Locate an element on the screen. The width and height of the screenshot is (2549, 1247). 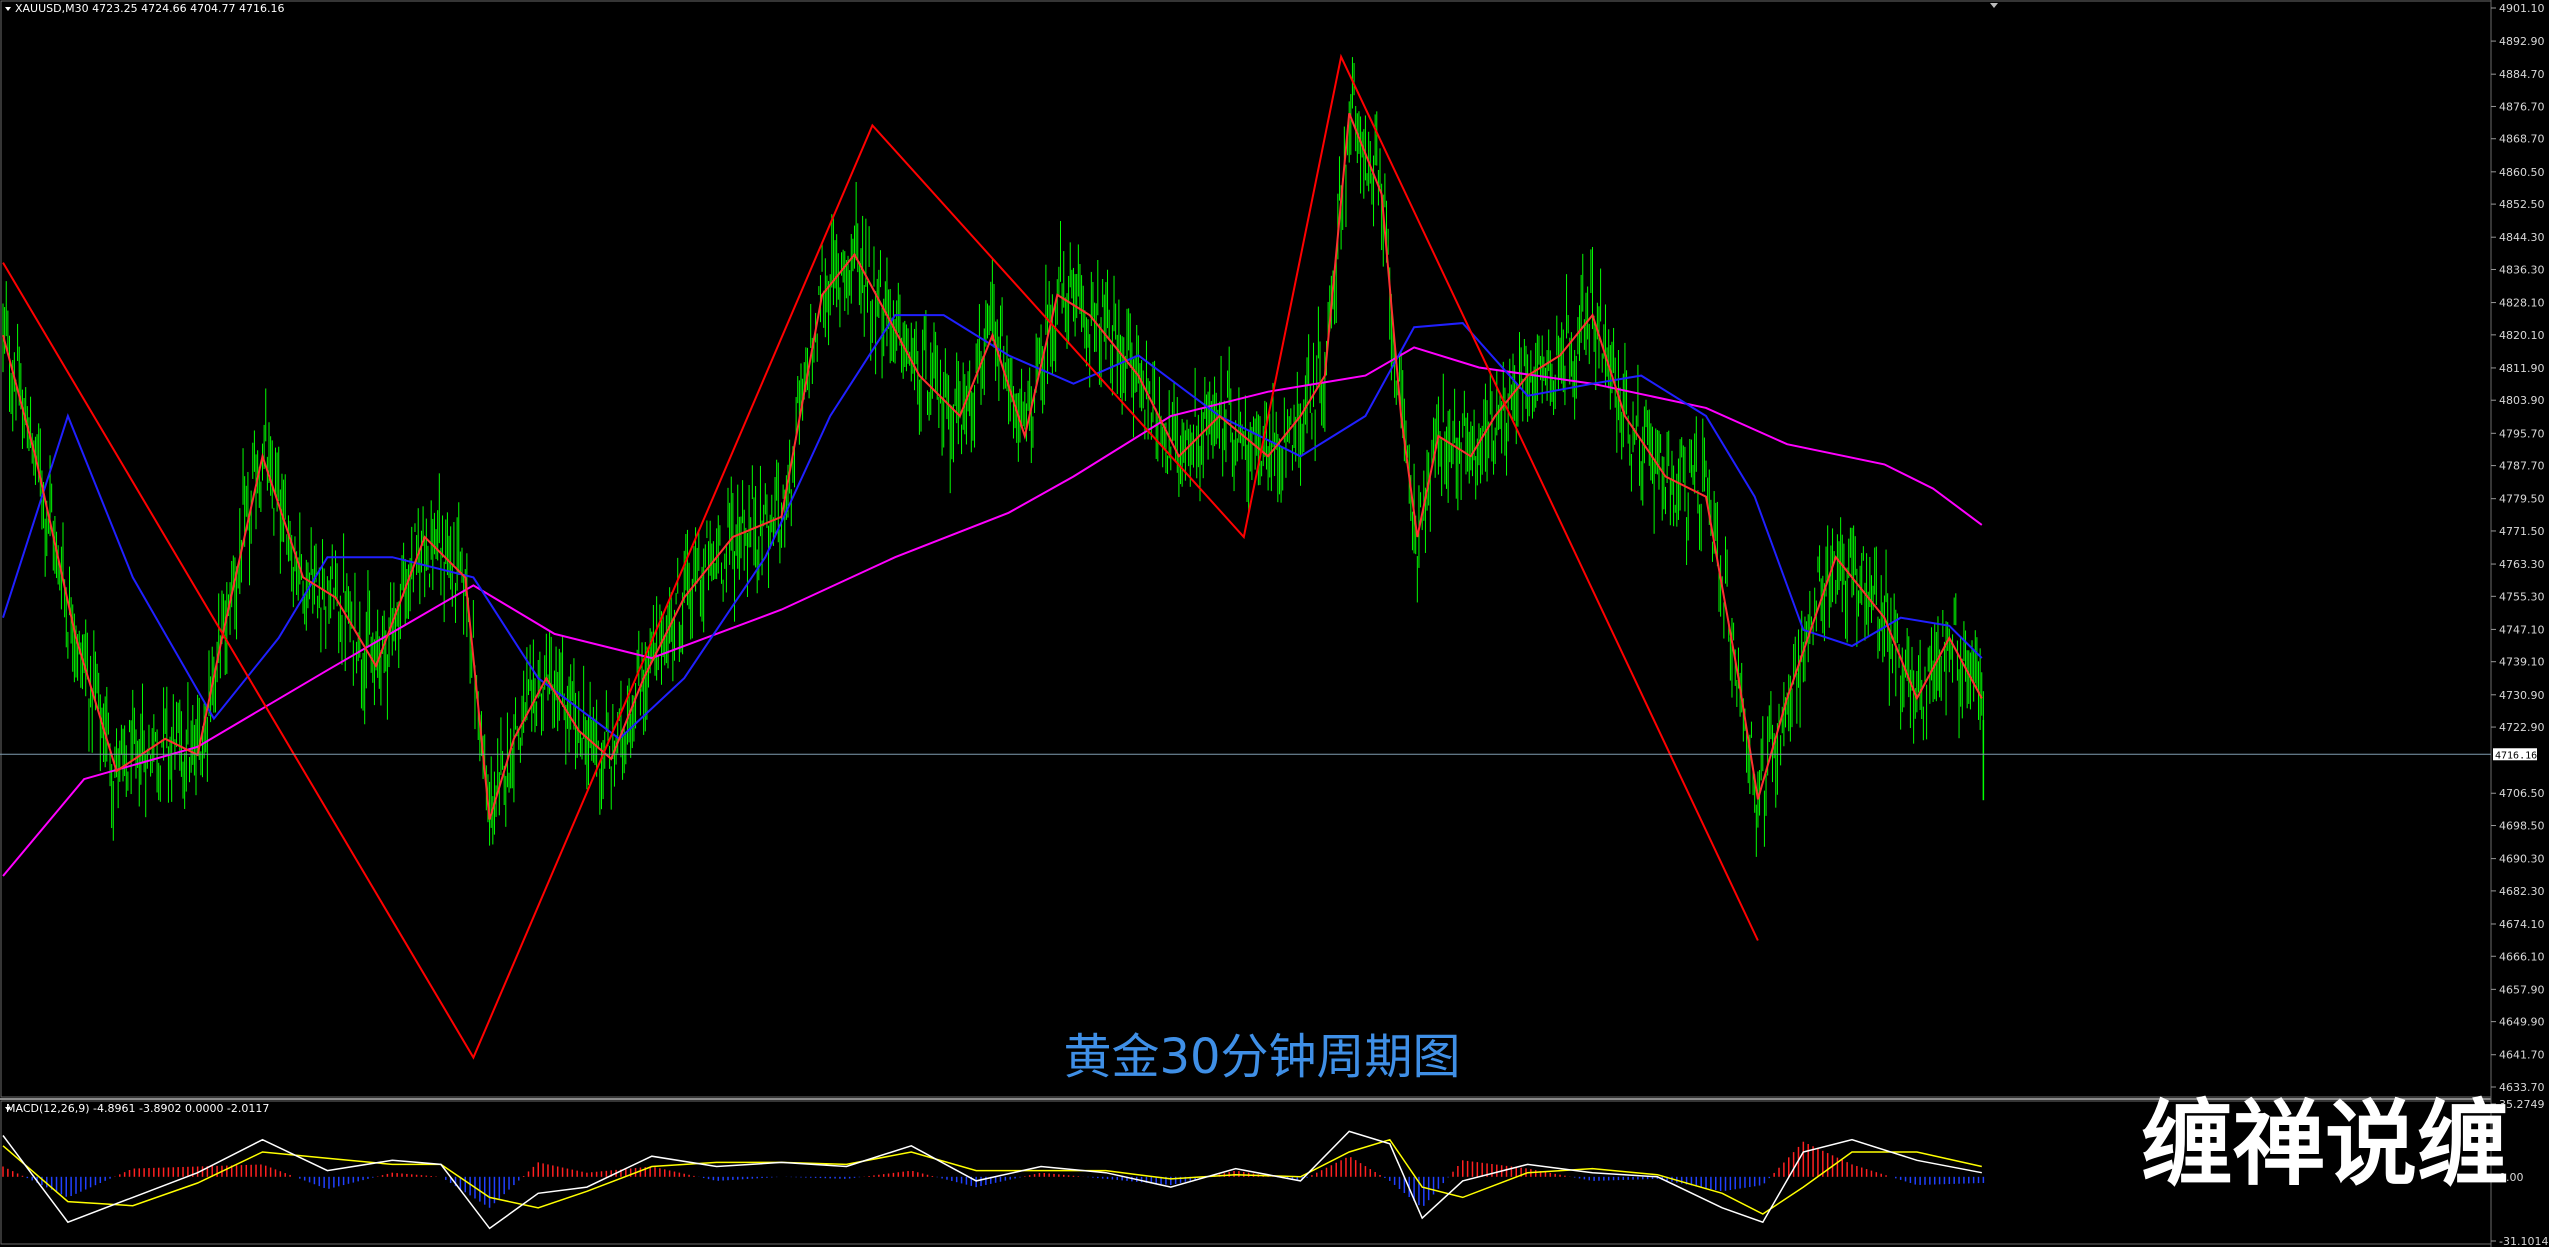
price-tick-label: 4730.90 is located at coordinates (2522, 695).